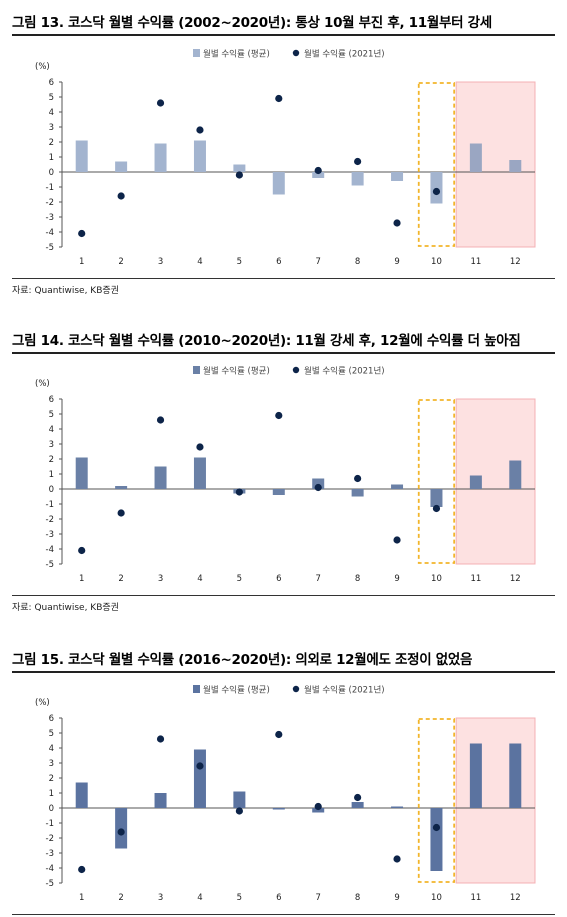  I want to click on y-tick-label: 5, so click(51, 734).